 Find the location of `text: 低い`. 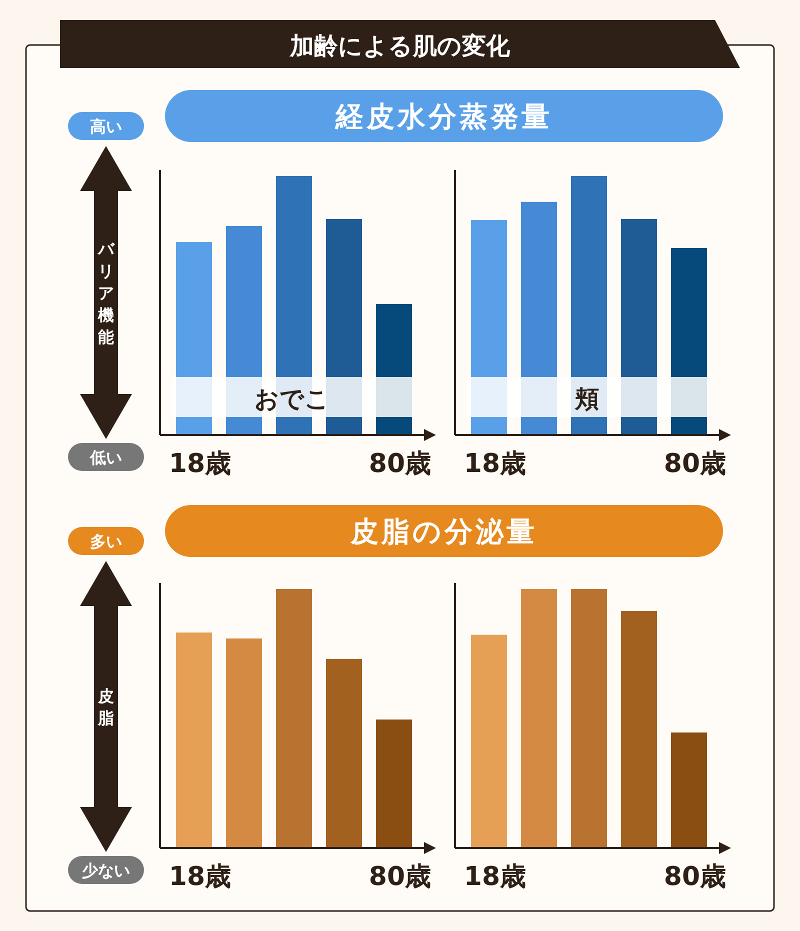

text: 低い is located at coordinates (105, 457).